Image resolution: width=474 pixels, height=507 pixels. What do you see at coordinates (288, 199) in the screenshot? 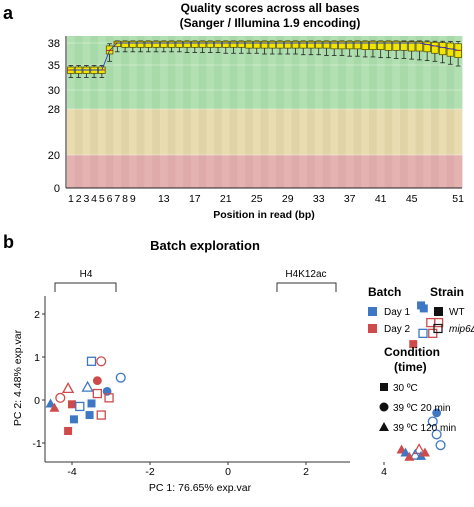
I see `a-xtick-label: 29` at bounding box center [288, 199].